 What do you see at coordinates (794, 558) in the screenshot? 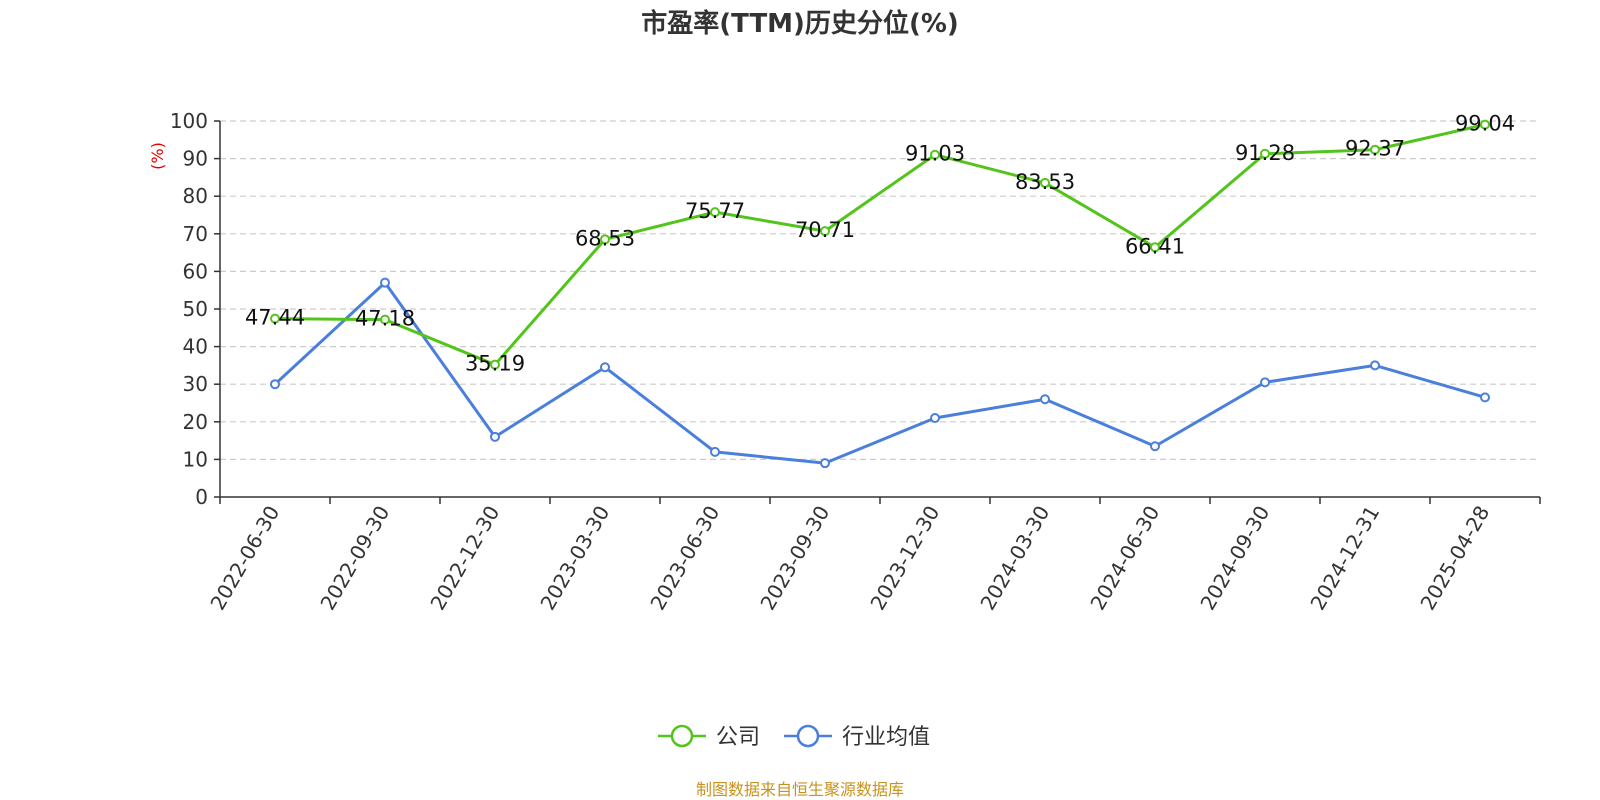
I see `x-tick-label: 2023-09-30` at bounding box center [794, 558].